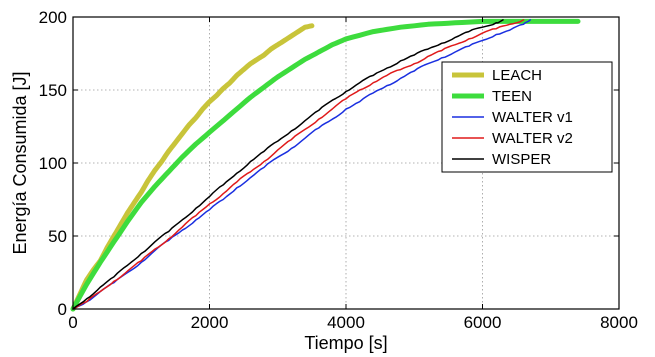 The width and height of the screenshot is (655, 357). What do you see at coordinates (72, 322) in the screenshot?
I see `x-tick-label: 0` at bounding box center [72, 322].